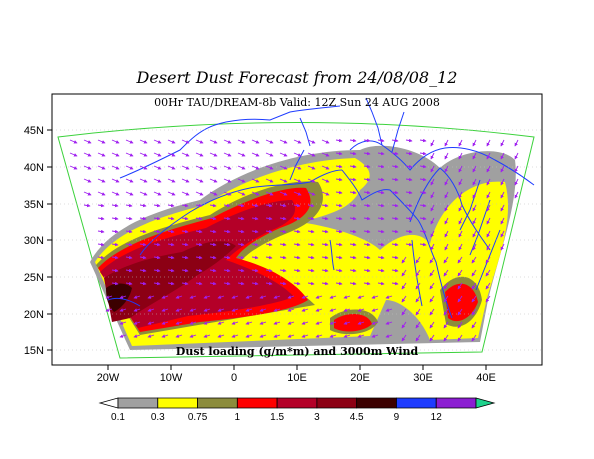 The height and width of the screenshot is (459, 594). Describe the element at coordinates (277, 417) in the screenshot. I see `colorbar-label: 1.5` at that location.